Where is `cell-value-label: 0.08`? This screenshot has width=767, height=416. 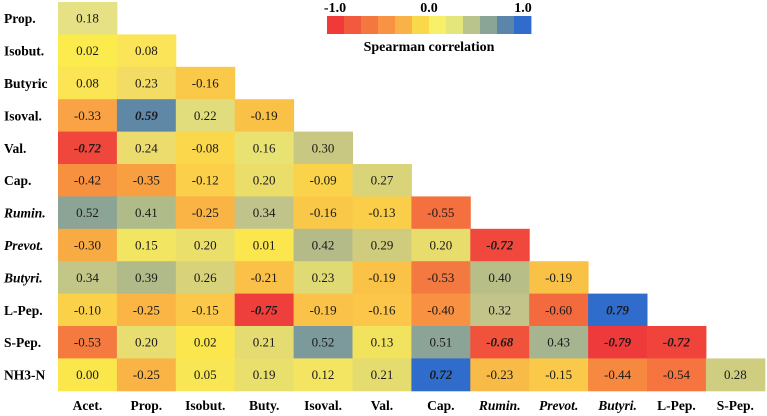
cell-value-label: 0.08 is located at coordinates (87, 83).